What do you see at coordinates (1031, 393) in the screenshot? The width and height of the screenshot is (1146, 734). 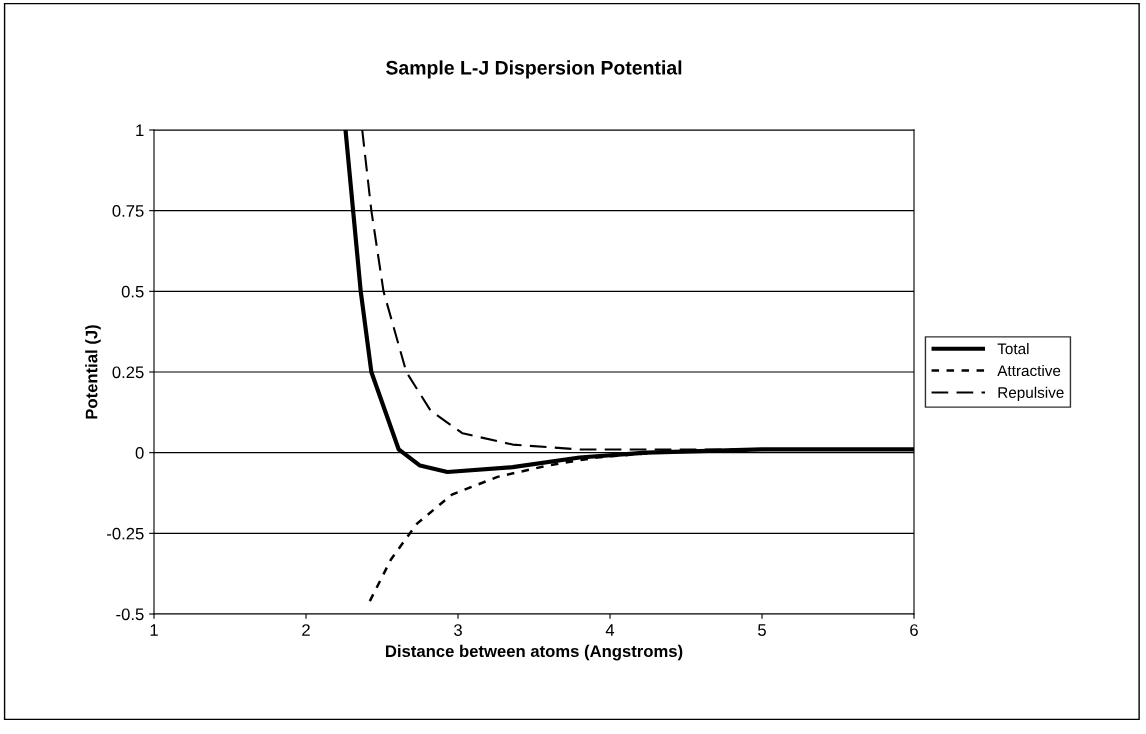 I see `legend-label: Repulsive` at bounding box center [1031, 393].